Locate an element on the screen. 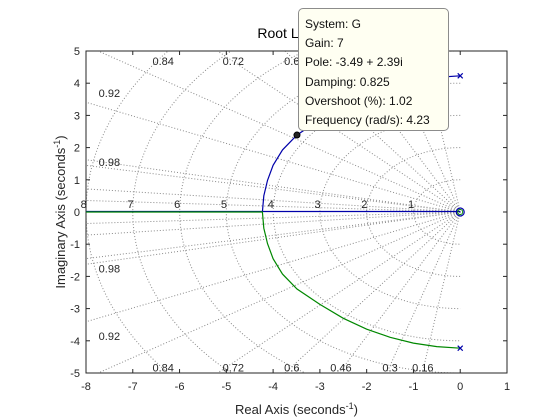  x-axis-label: Real Axis (seconds-1) is located at coordinates (296, 409).